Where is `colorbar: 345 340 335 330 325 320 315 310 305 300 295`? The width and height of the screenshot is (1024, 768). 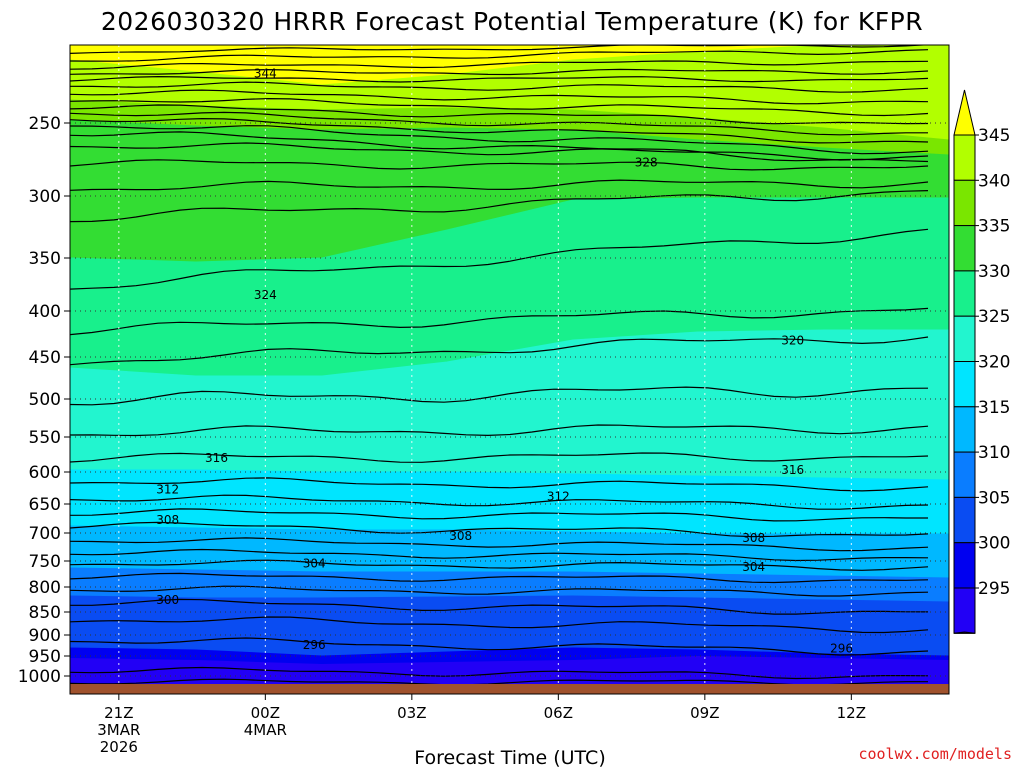
colorbar: 345 340 335 330 325 320 315 310 305 300 295 is located at coordinates (981, 361).